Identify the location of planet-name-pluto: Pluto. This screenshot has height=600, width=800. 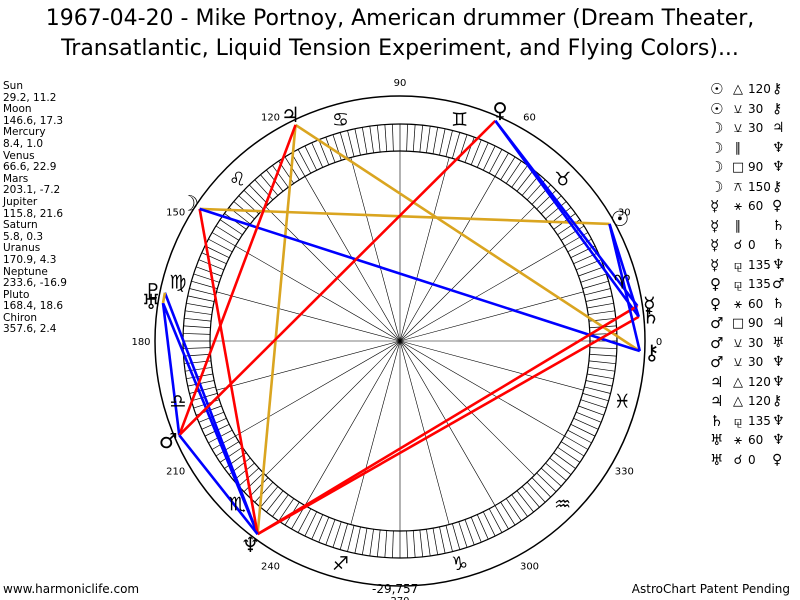
(16, 294).